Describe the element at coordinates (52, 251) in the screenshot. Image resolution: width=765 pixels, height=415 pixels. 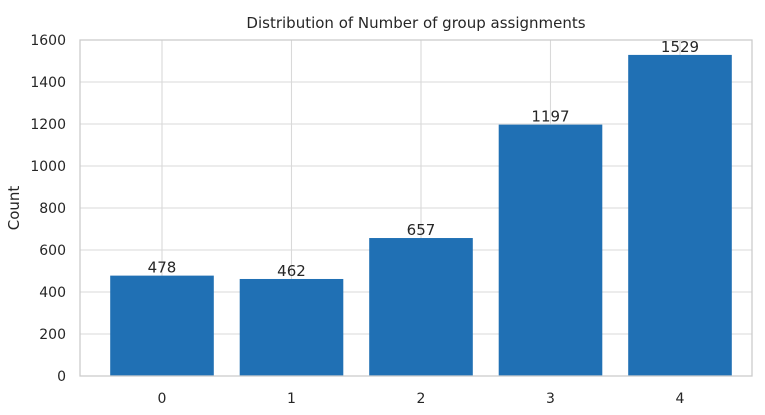
I see `y-tick-label: 600` at that location.